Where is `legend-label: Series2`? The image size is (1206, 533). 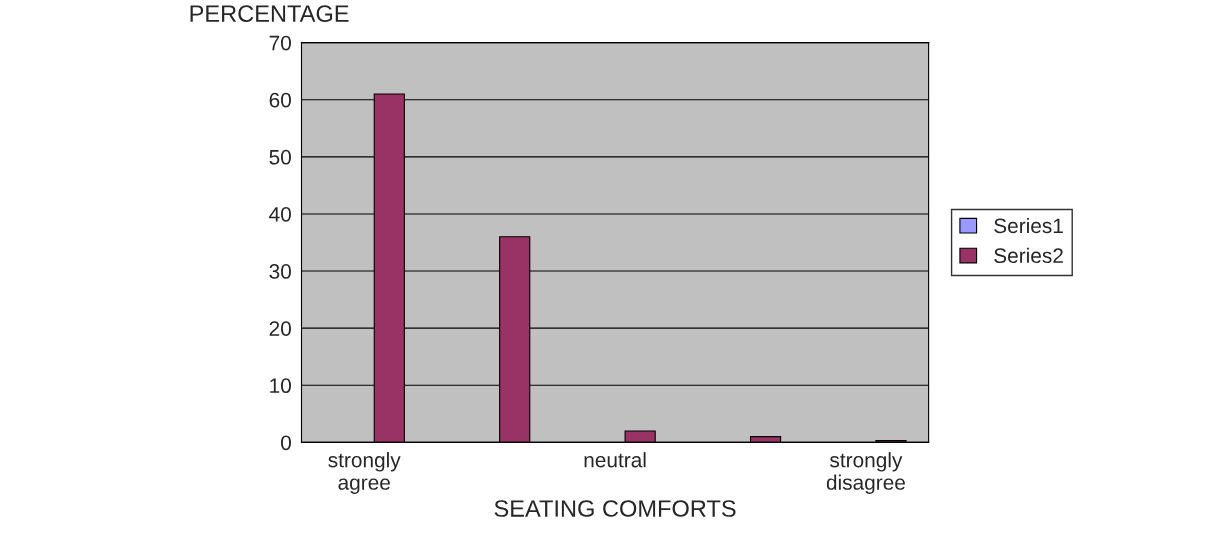 legend-label: Series2 is located at coordinates (1028, 255).